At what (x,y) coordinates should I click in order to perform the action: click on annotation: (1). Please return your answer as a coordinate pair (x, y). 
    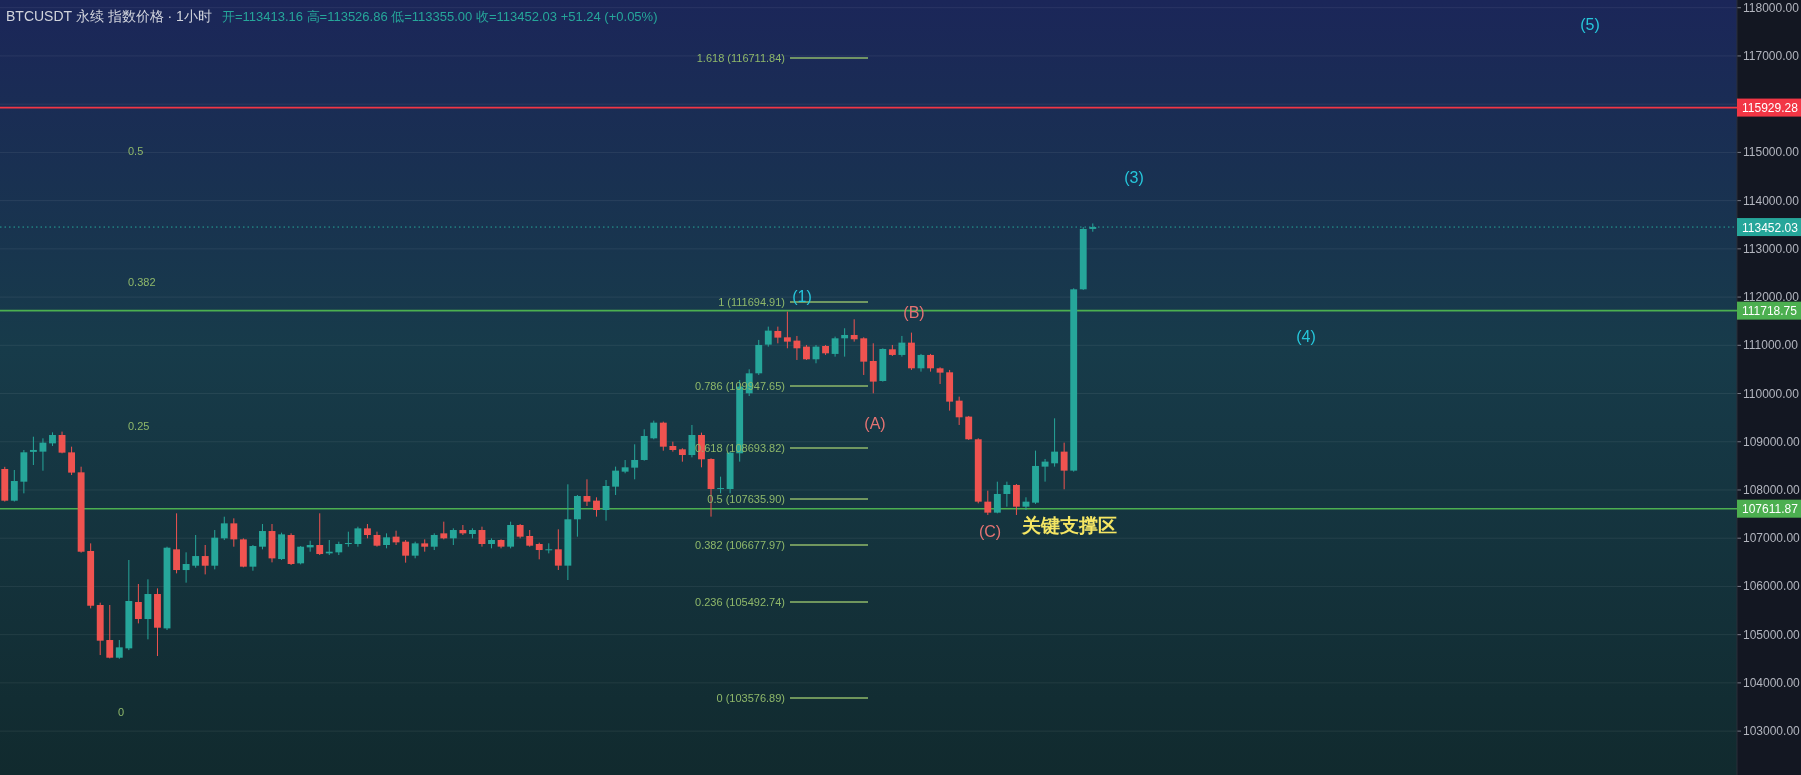
    Looking at the image, I should click on (802, 296).